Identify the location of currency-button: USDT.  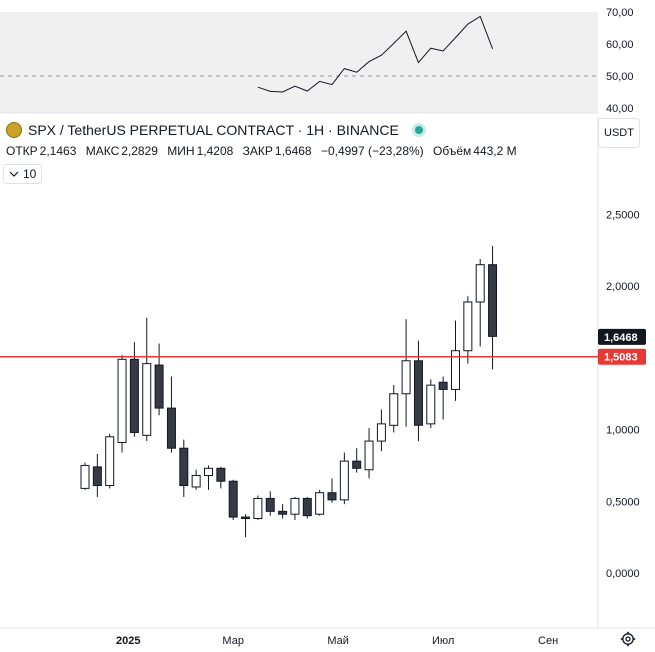
(619, 133).